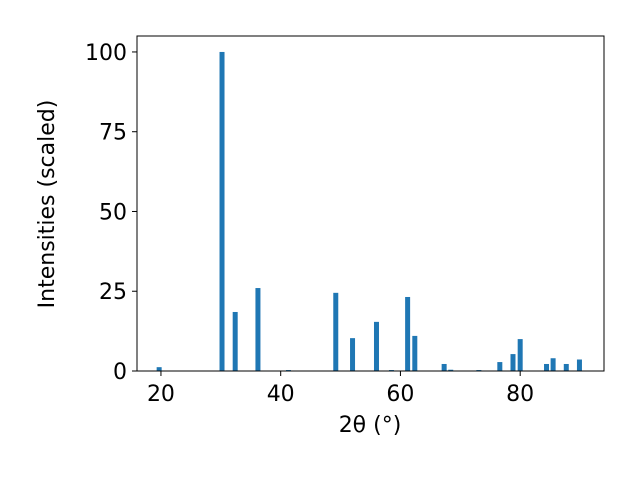 This screenshot has height=480, width=640. What do you see at coordinates (113, 133) in the screenshot?
I see `y-tick-label: 75` at bounding box center [113, 133].